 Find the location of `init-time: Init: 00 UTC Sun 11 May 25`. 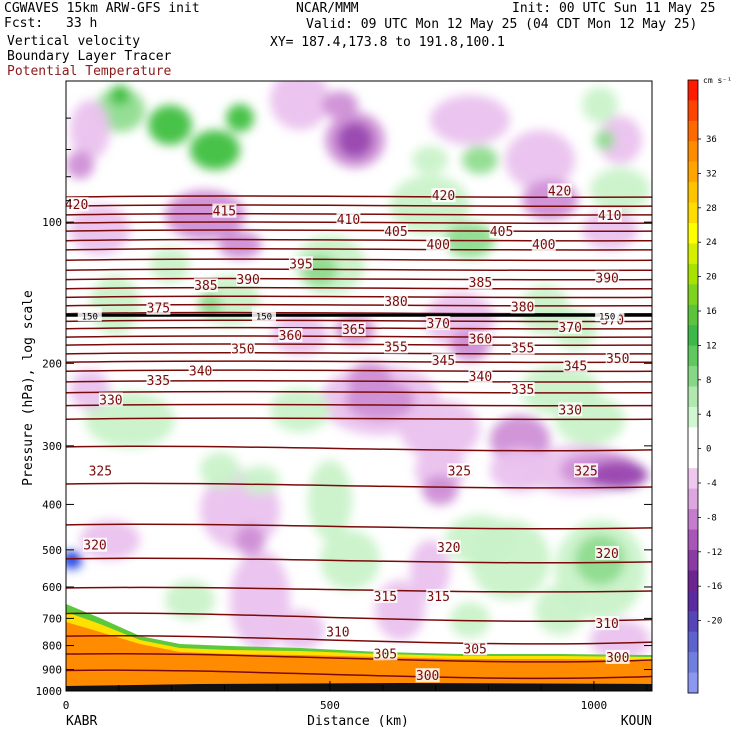

init-time: Init: 00 UTC Sun 11 May 25 is located at coordinates (614, 8).